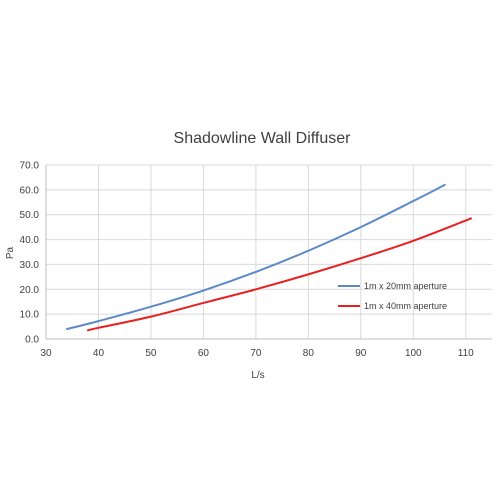 The image size is (500, 500). What do you see at coordinates (30, 240) in the screenshot?
I see `y-tick-label: 40.0` at bounding box center [30, 240].